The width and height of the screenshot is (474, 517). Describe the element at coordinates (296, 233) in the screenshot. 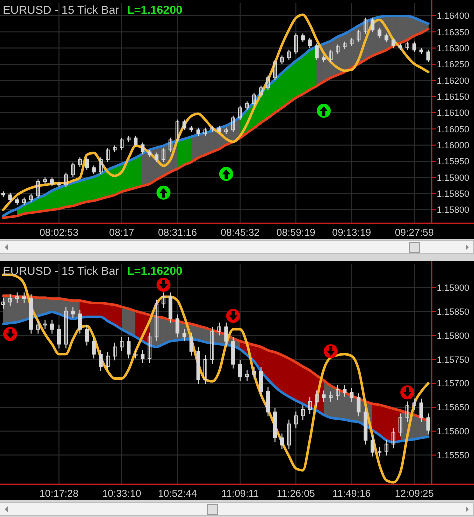

I see `x-tick-label: 08:59:19` at that location.